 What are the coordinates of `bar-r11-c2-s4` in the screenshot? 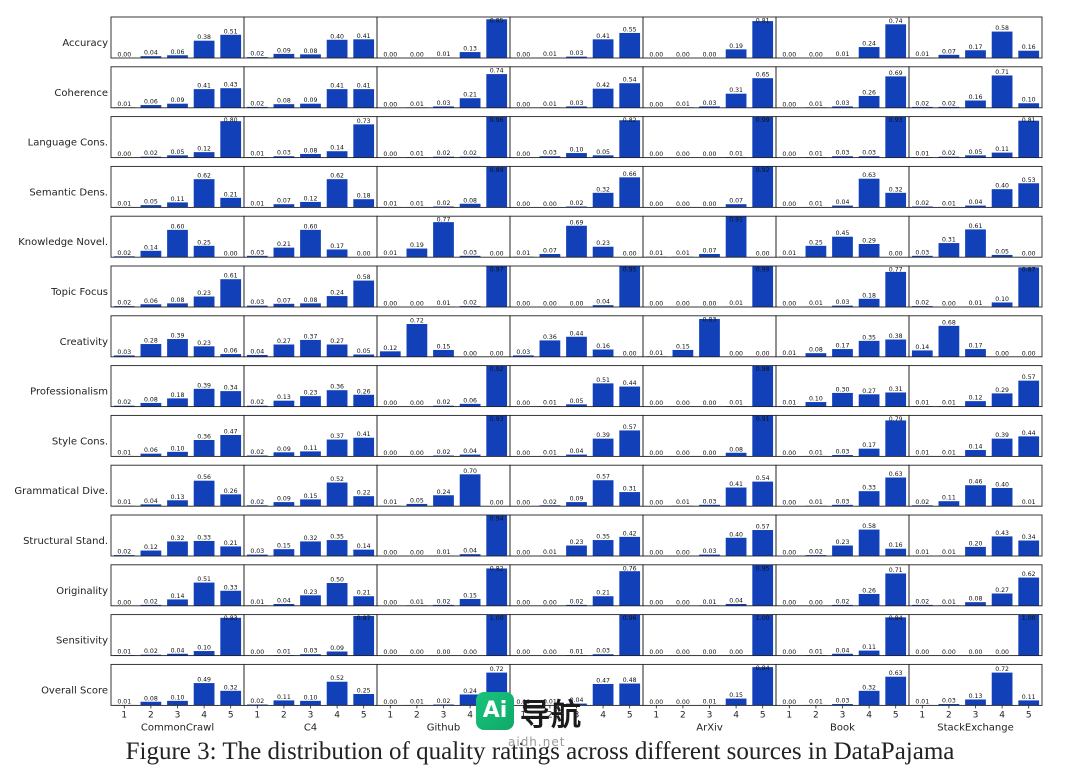 It's located at (470, 602).